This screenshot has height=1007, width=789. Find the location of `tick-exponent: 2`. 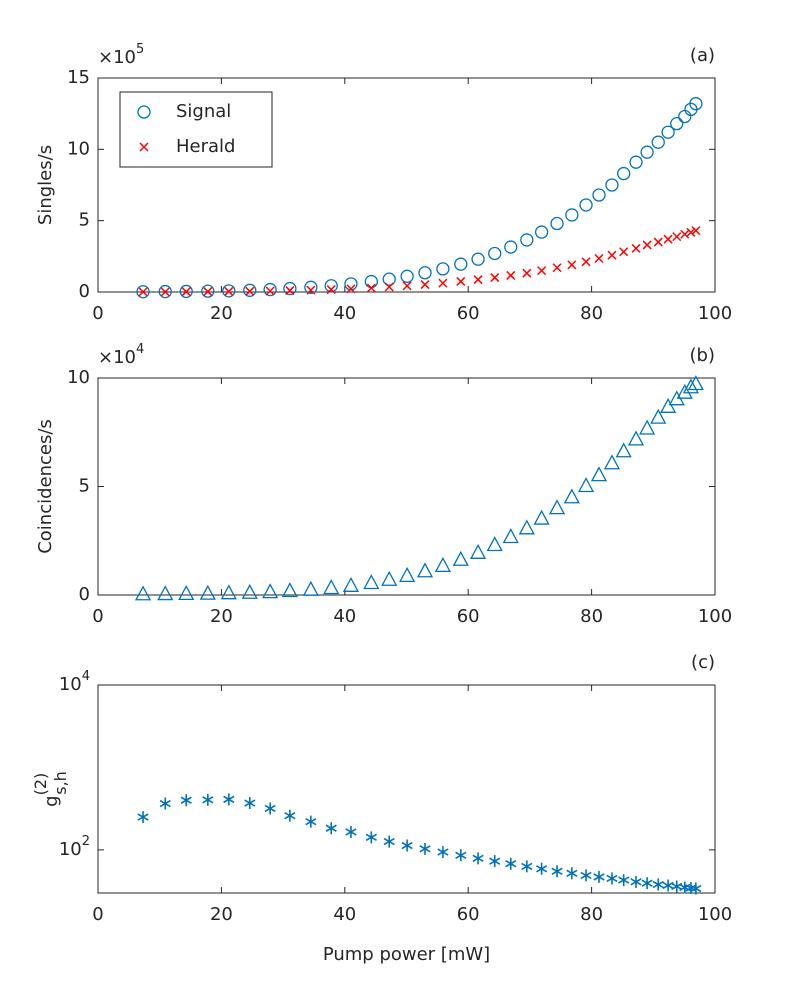

tick-exponent: 2 is located at coordinates (86, 840).